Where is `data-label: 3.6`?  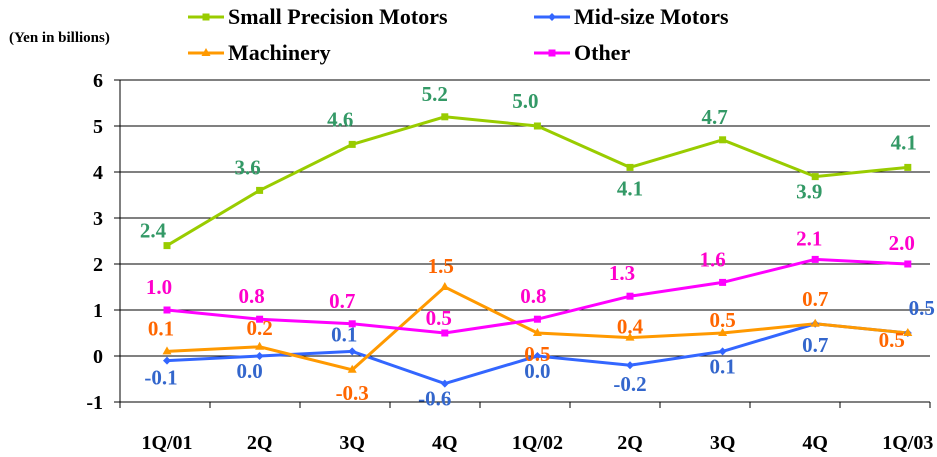 data-label: 3.6 is located at coordinates (247, 167).